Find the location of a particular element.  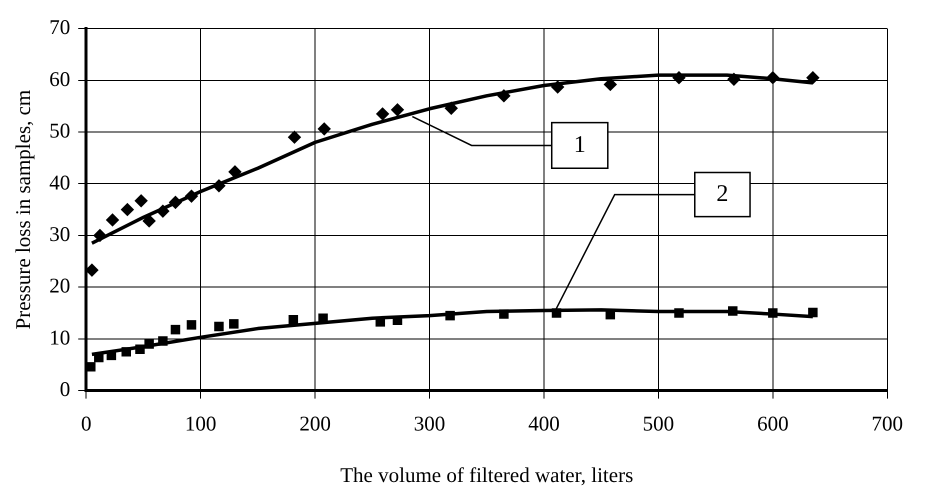

y-tick-label: 70 is located at coordinates (59, 27).